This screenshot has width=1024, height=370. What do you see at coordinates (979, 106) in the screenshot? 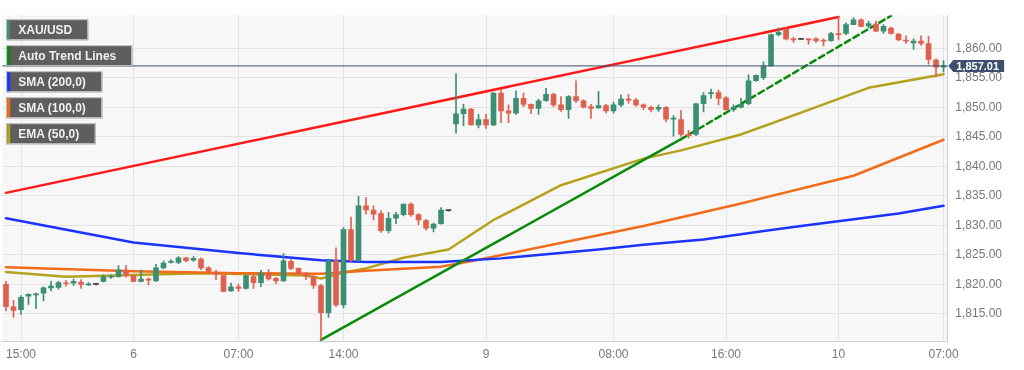
I see `y-tick-label: 1,850.00` at bounding box center [979, 106].